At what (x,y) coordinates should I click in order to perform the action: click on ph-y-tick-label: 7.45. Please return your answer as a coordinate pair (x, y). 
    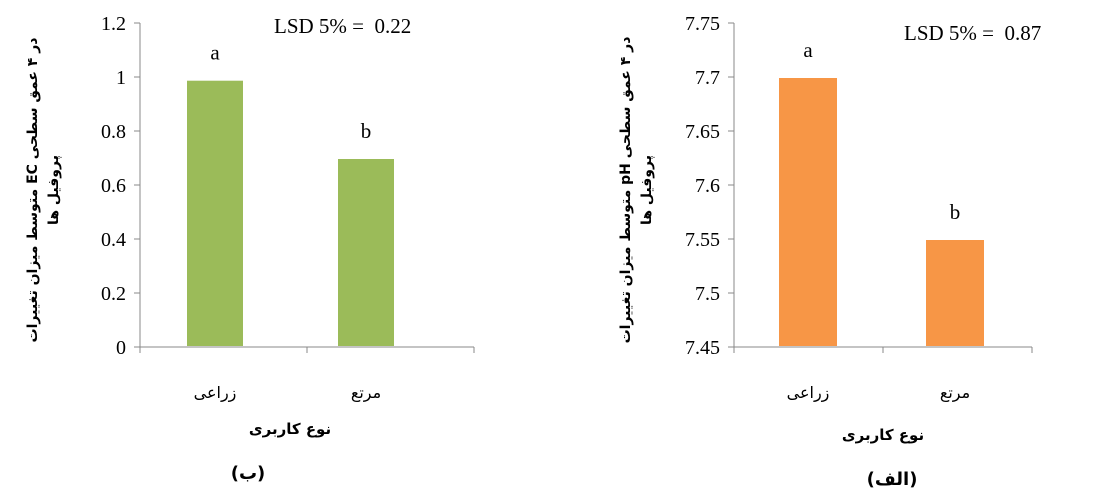
    Looking at the image, I should click on (702, 348).